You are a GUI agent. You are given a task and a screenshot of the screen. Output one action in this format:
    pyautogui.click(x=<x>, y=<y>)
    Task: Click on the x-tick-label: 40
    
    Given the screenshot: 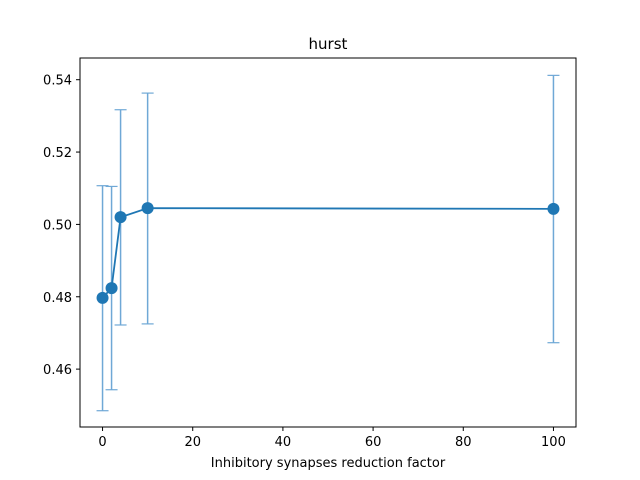 What is the action you would take?
    pyautogui.click(x=283, y=442)
    